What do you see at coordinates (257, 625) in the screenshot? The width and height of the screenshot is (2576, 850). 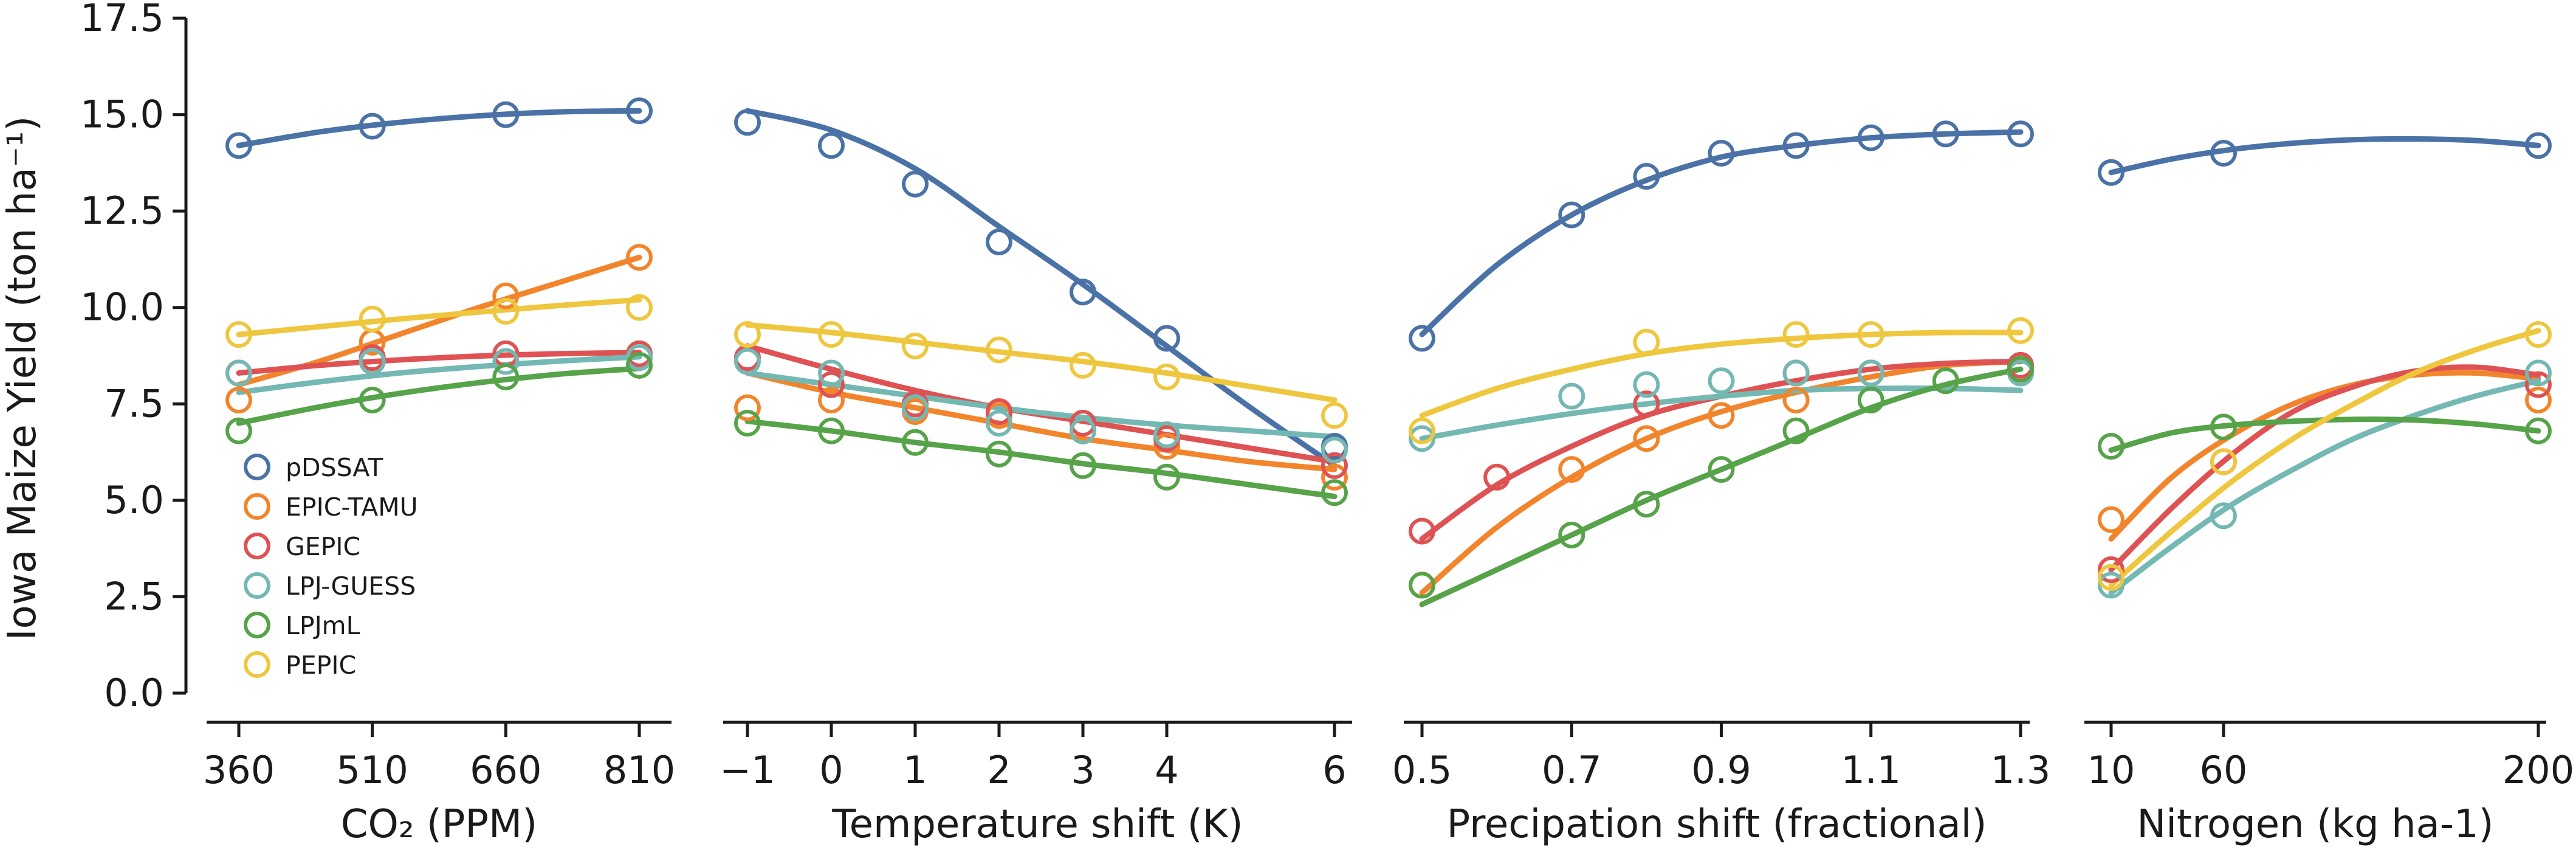 I see `legend-marker-lpjml` at bounding box center [257, 625].